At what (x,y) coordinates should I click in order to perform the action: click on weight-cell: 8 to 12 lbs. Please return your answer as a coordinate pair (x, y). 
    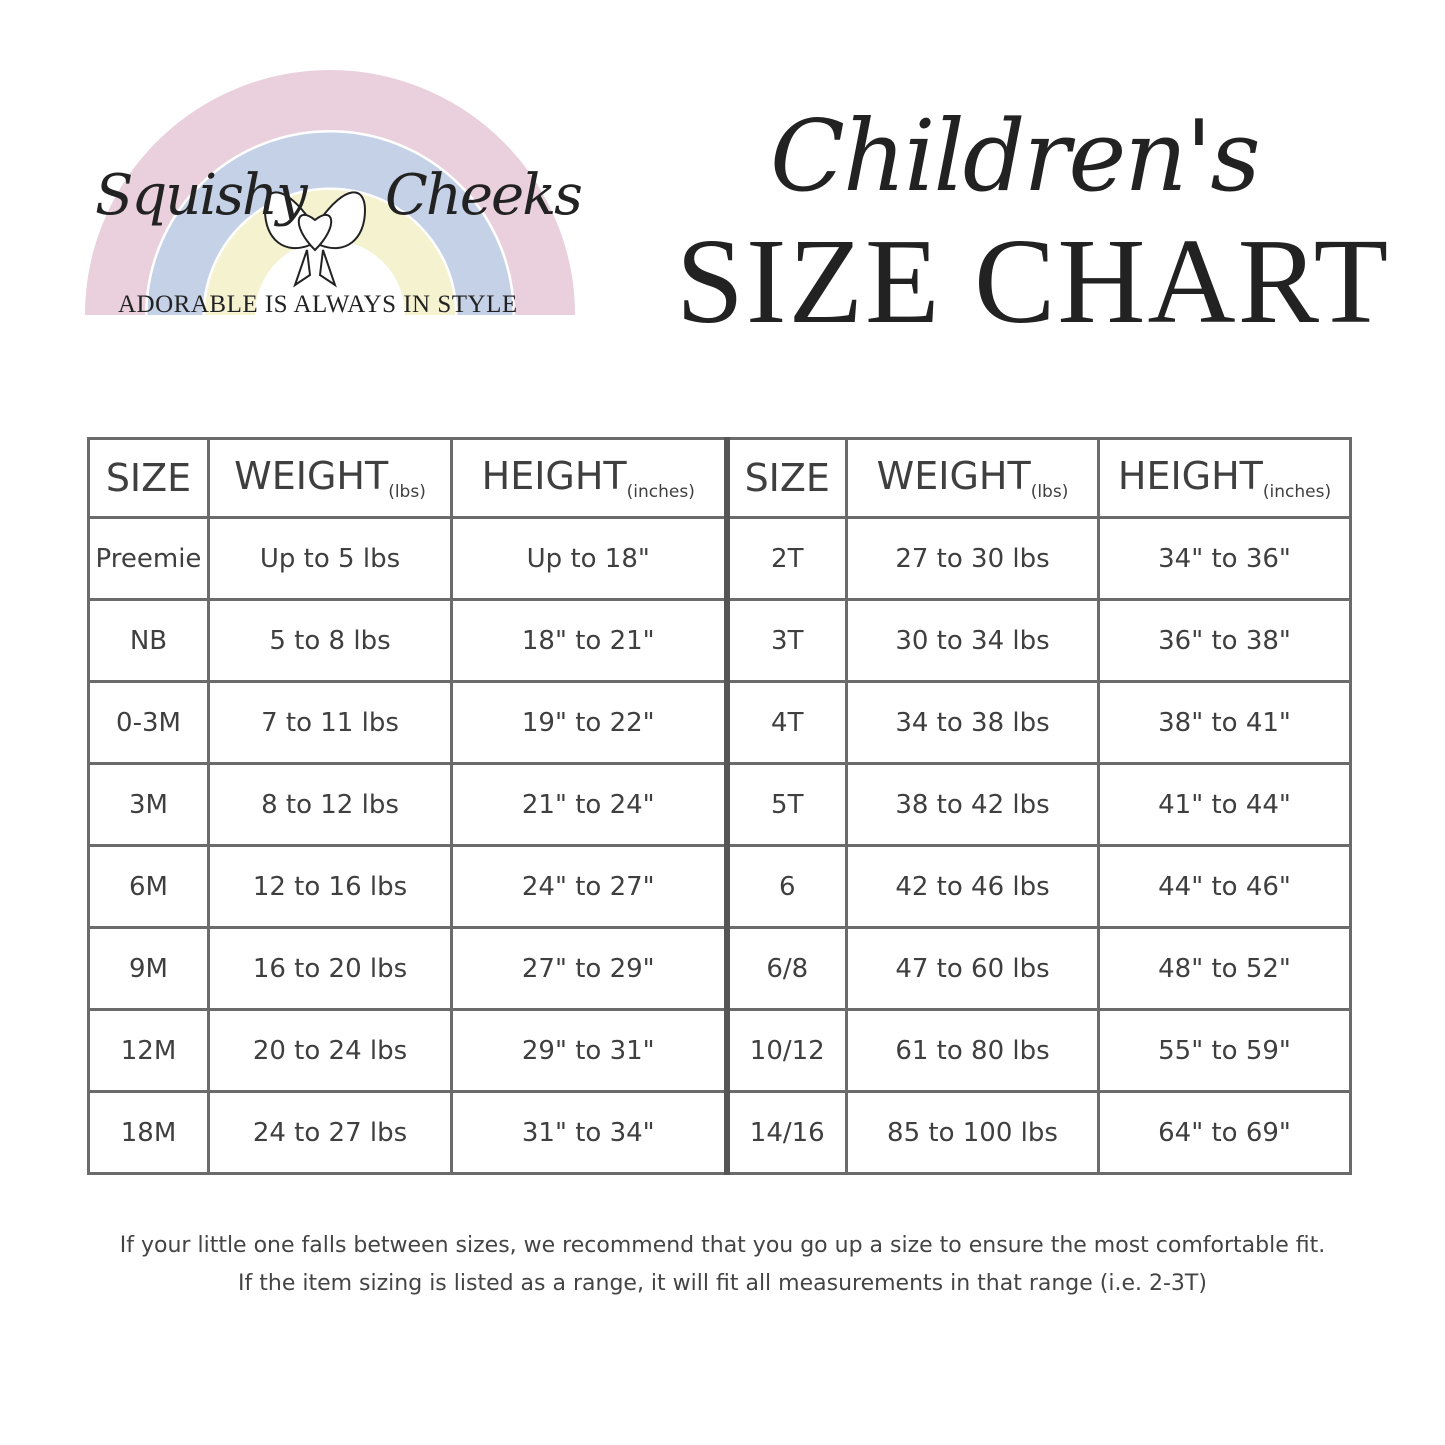
    Looking at the image, I should click on (330, 804).